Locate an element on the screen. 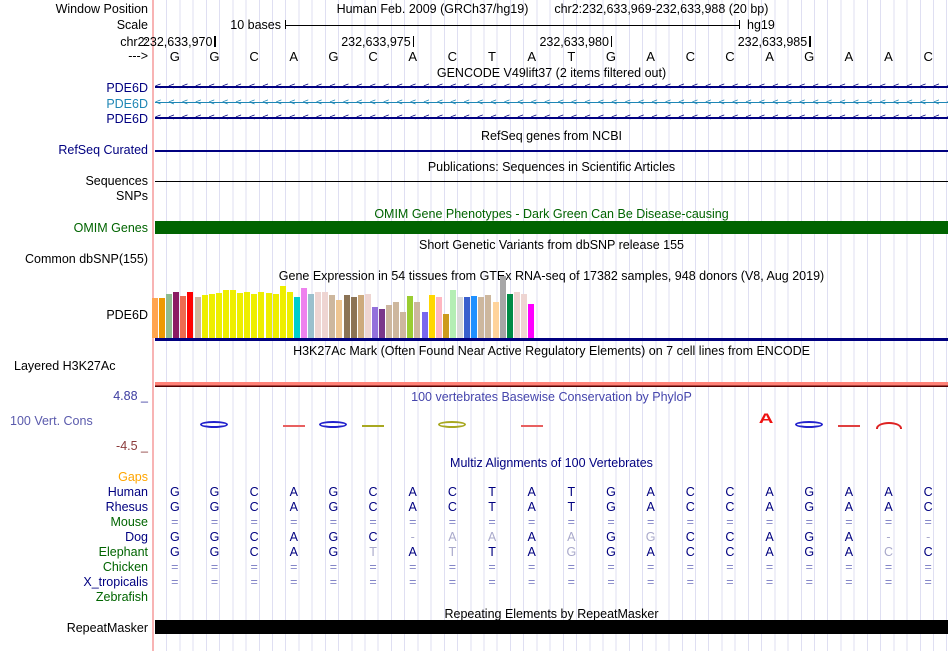 The image size is (950, 651). h3k27ac-label: Layered H3K27Ac is located at coordinates (65, 366).